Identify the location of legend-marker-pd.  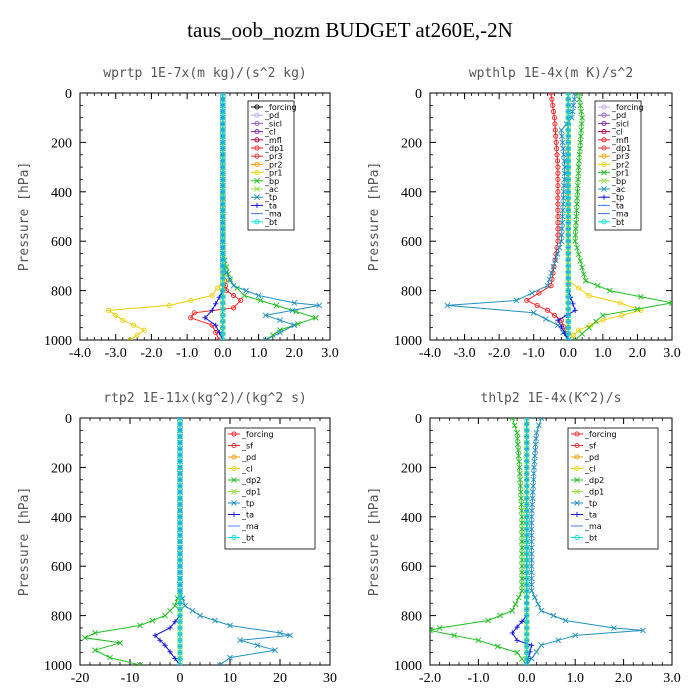
(577, 457).